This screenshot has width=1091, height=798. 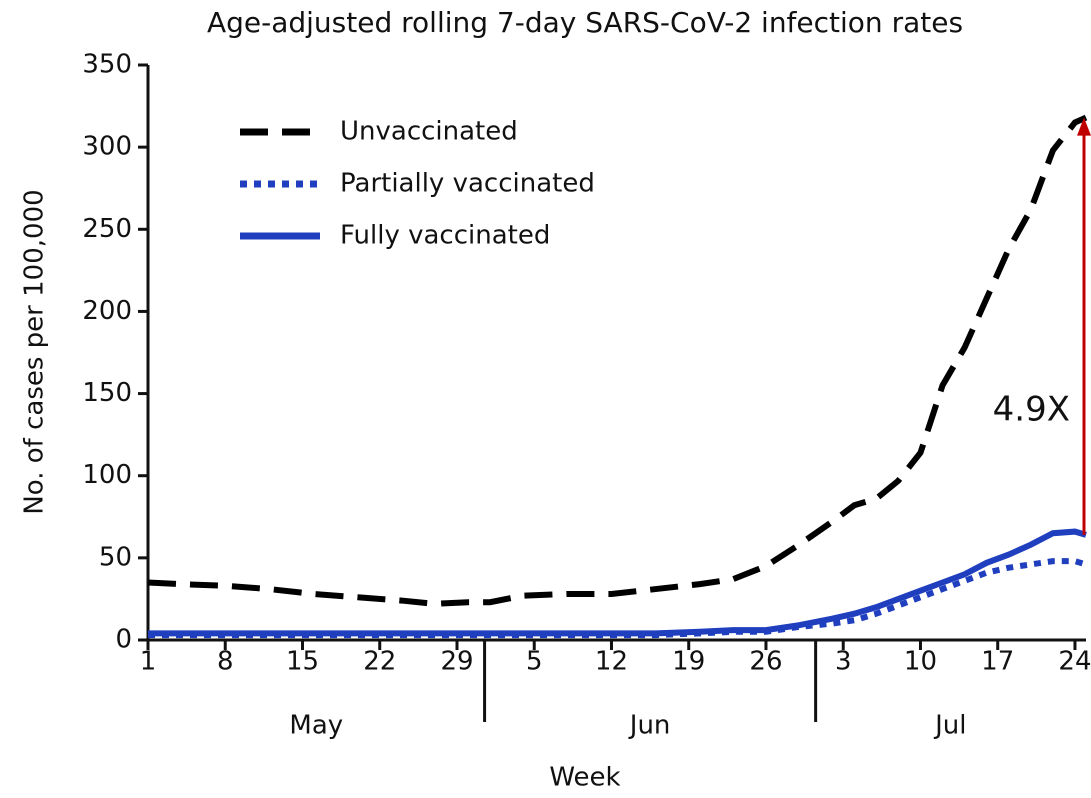 What do you see at coordinates (534, 662) in the screenshot?
I see `x-tick-label: 5` at bounding box center [534, 662].